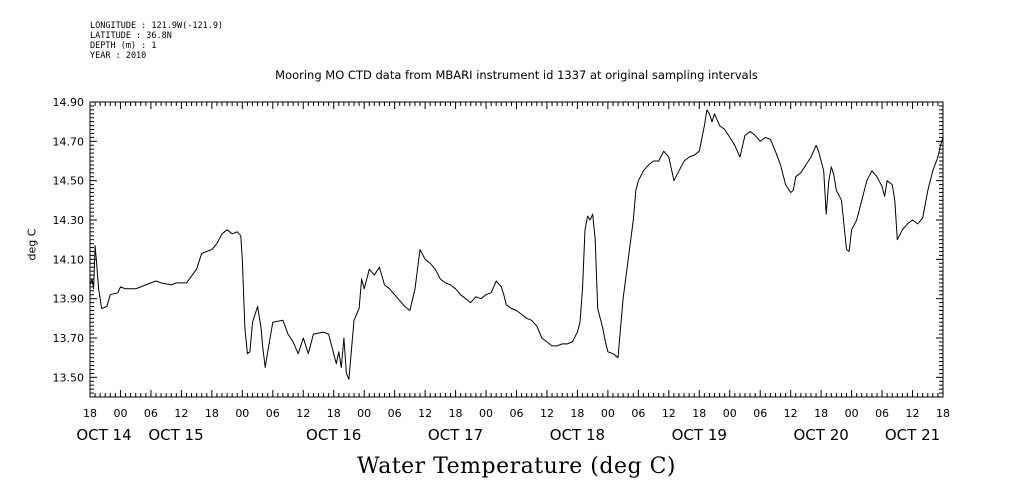 The width and height of the screenshot is (1009, 504). I want to click on y-tick-label: 14.10, so click(69, 259).